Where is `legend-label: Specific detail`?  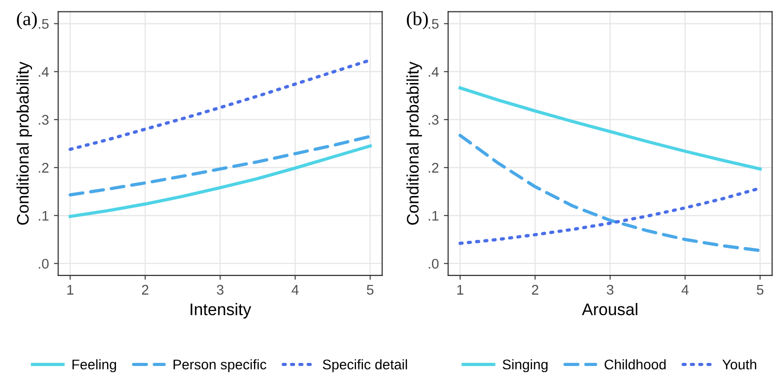
legend-label: Specific detail is located at coordinates (364, 365).